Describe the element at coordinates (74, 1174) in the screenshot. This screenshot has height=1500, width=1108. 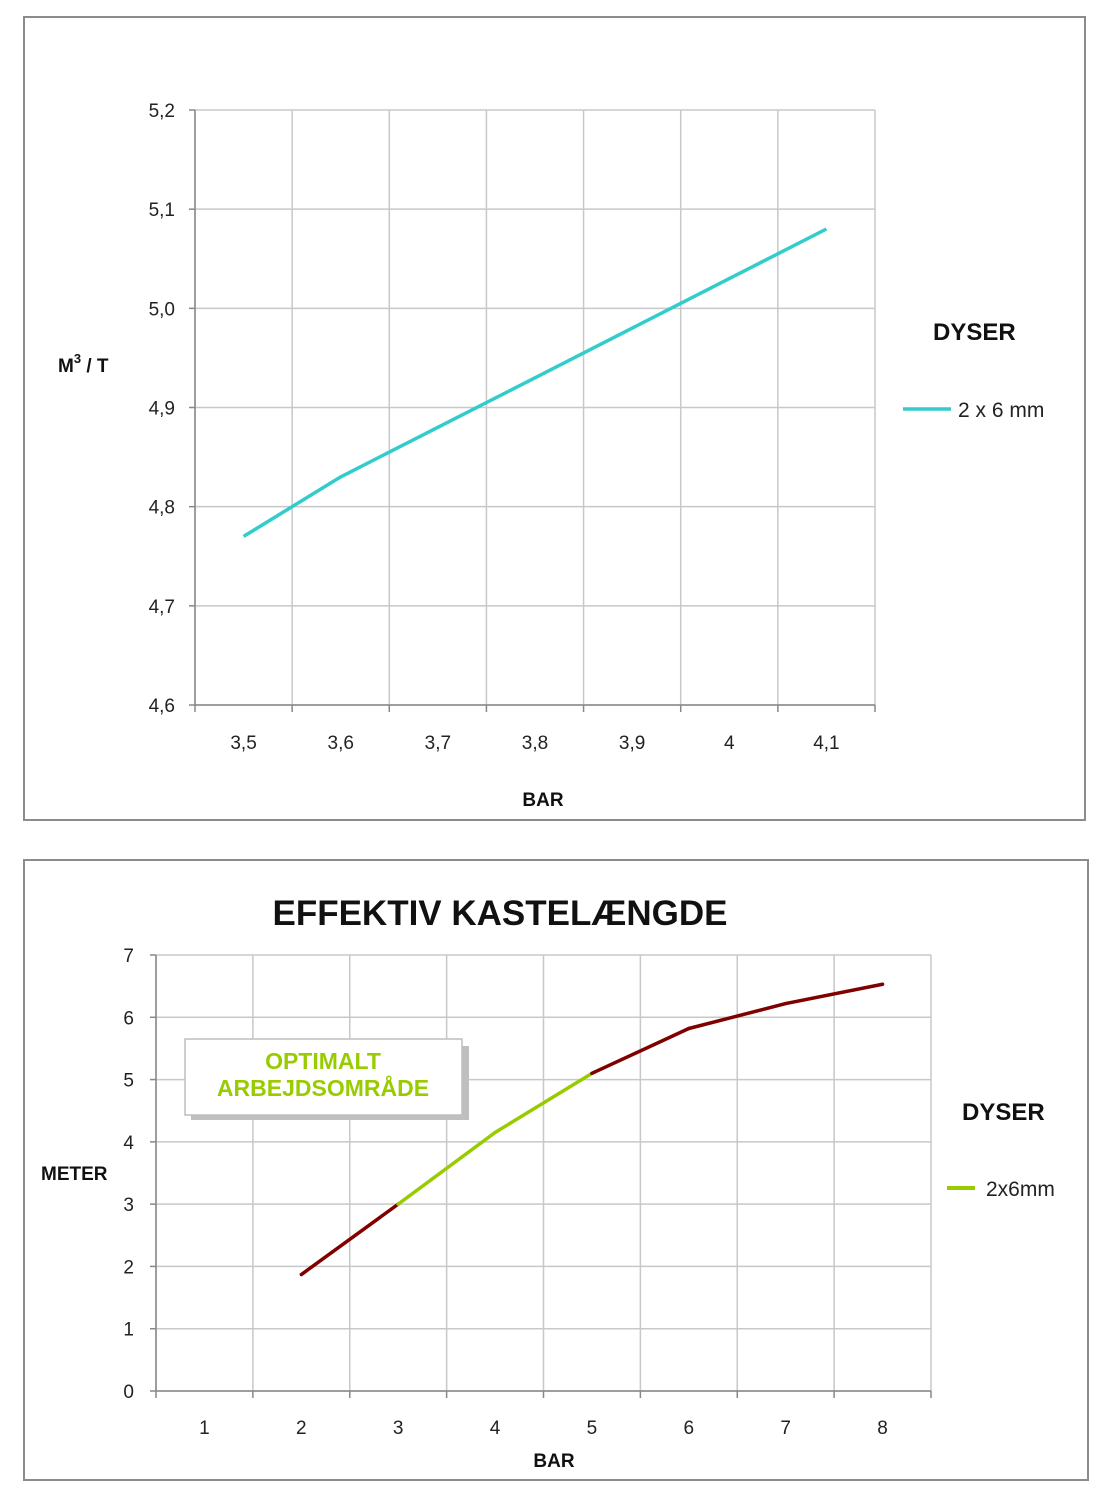
I see `chart2-y-axis-title: METER` at that location.